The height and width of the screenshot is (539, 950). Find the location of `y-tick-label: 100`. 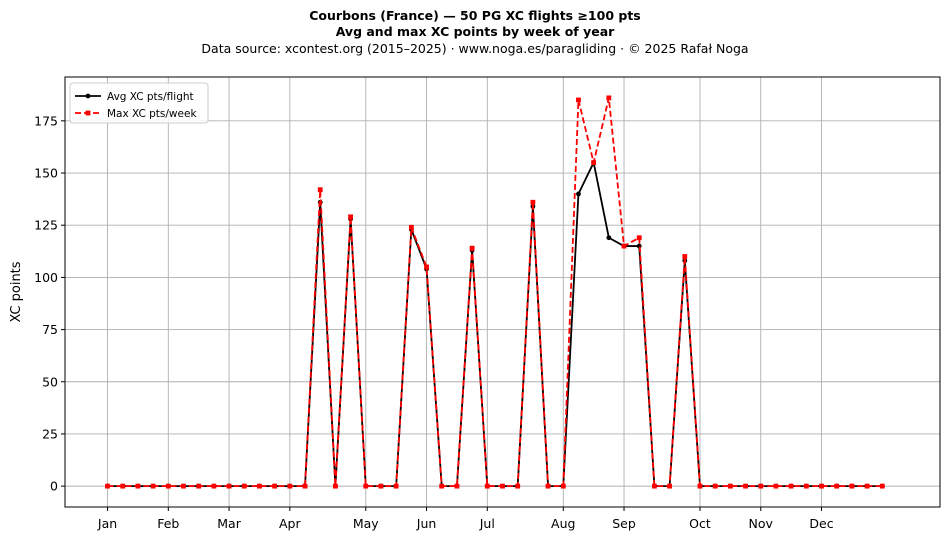

y-tick-label: 100 is located at coordinates (46, 277).